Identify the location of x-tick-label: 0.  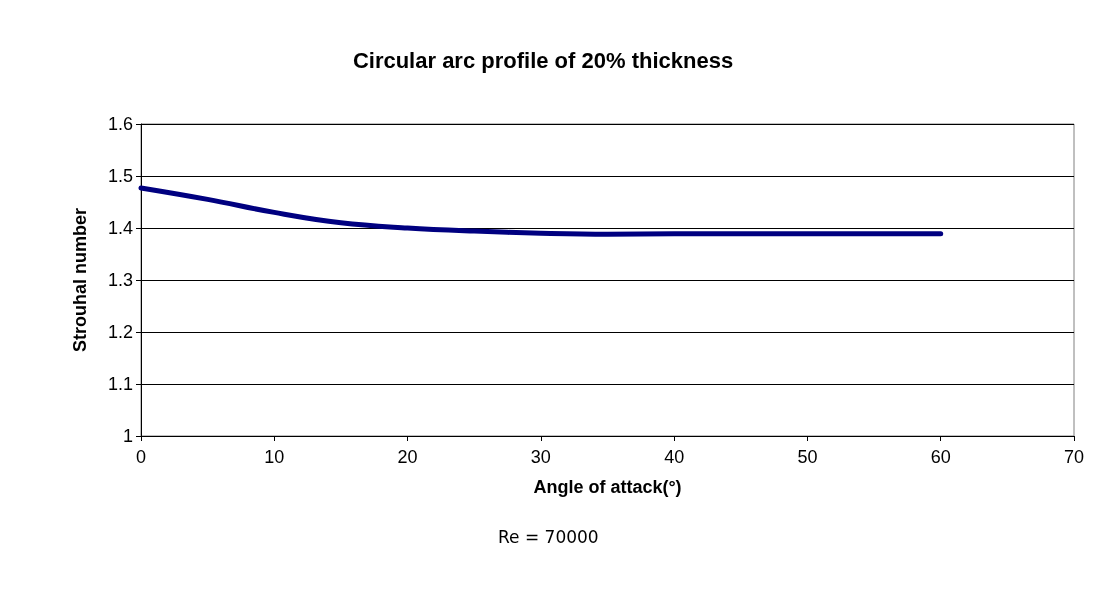
(141, 457).